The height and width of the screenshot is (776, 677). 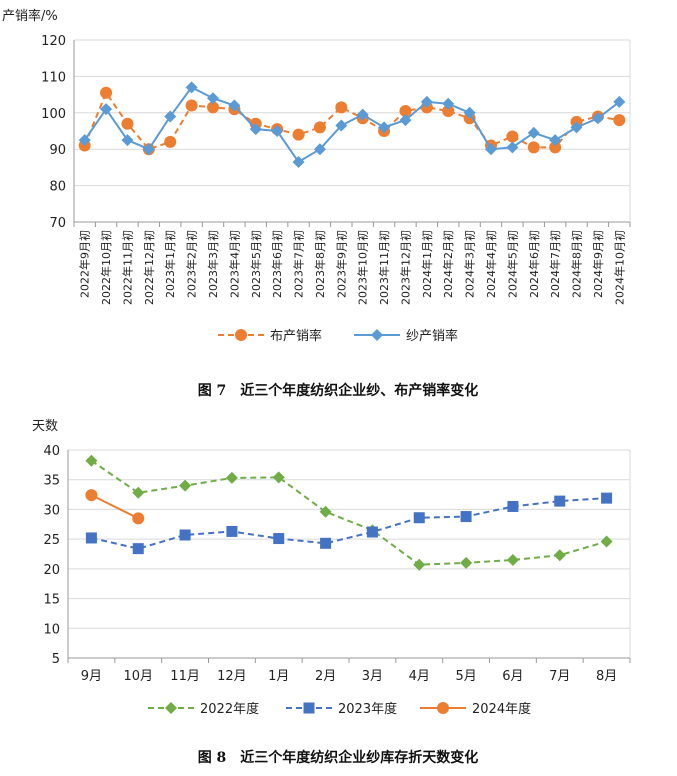 What do you see at coordinates (432, 336) in the screenshot?
I see `legend-label: 纱产销率` at bounding box center [432, 336].